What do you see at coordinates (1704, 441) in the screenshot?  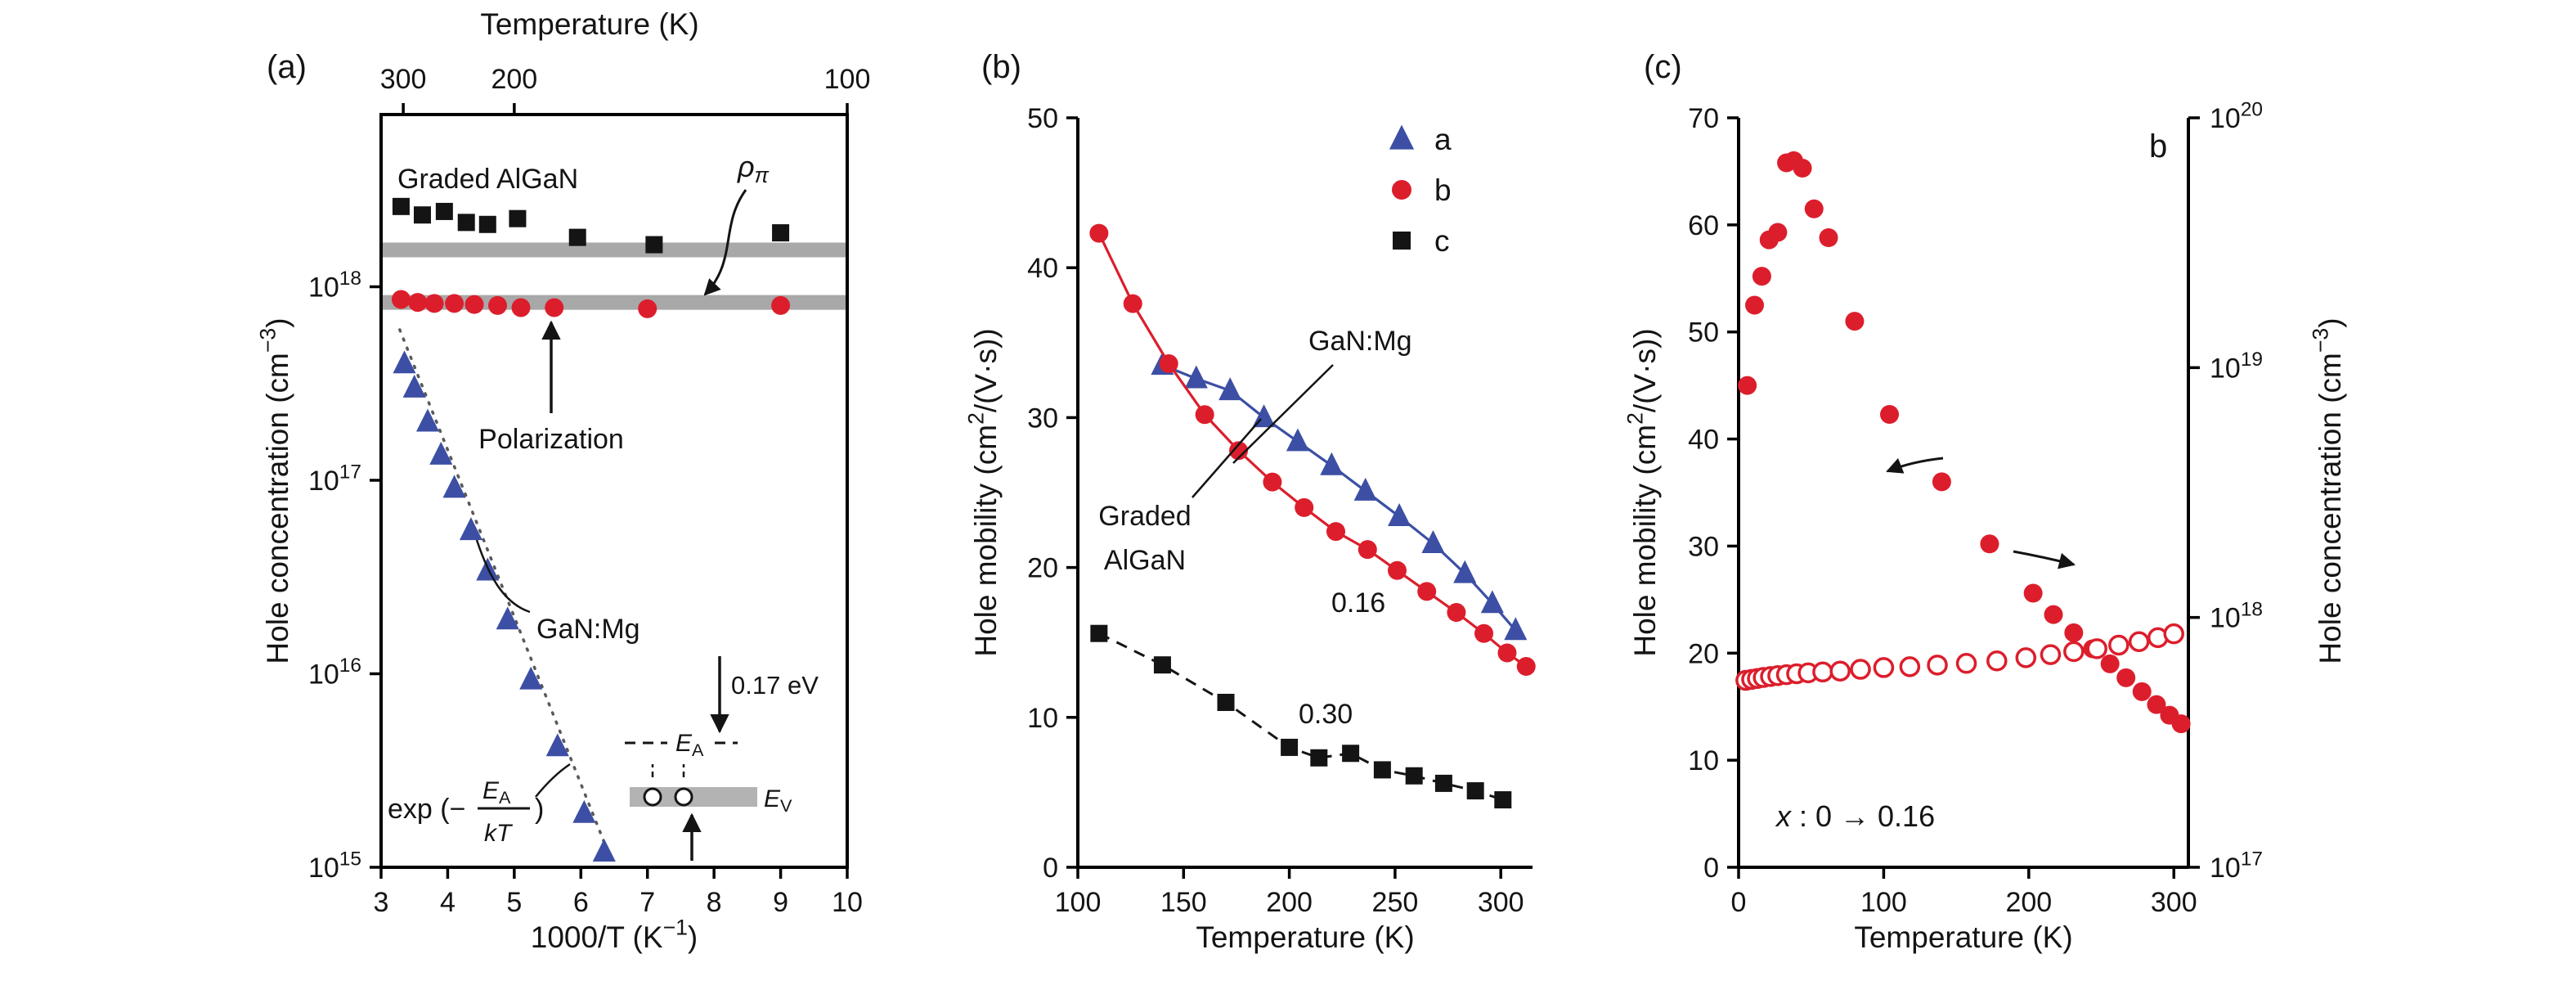 I see `left-tick-label: 40` at bounding box center [1704, 441].